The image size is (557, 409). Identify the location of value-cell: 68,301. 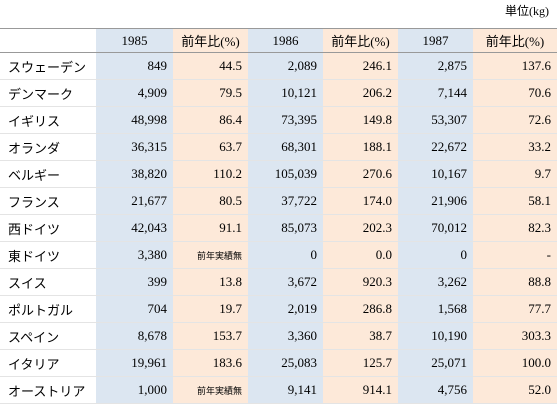
(285, 147).